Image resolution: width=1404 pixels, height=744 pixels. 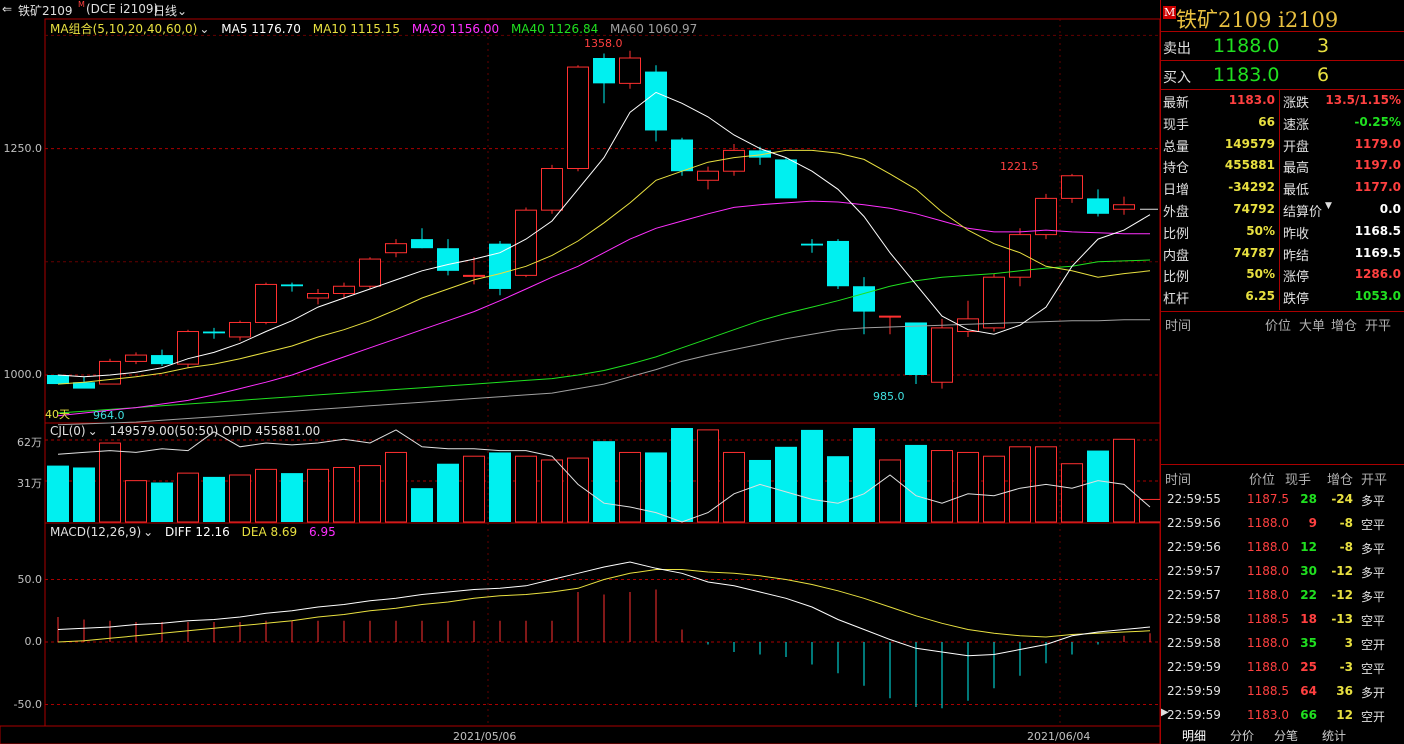 What do you see at coordinates (485, 736) in the screenshot?
I see `date-label-1: 2021/05/06` at bounding box center [485, 736].